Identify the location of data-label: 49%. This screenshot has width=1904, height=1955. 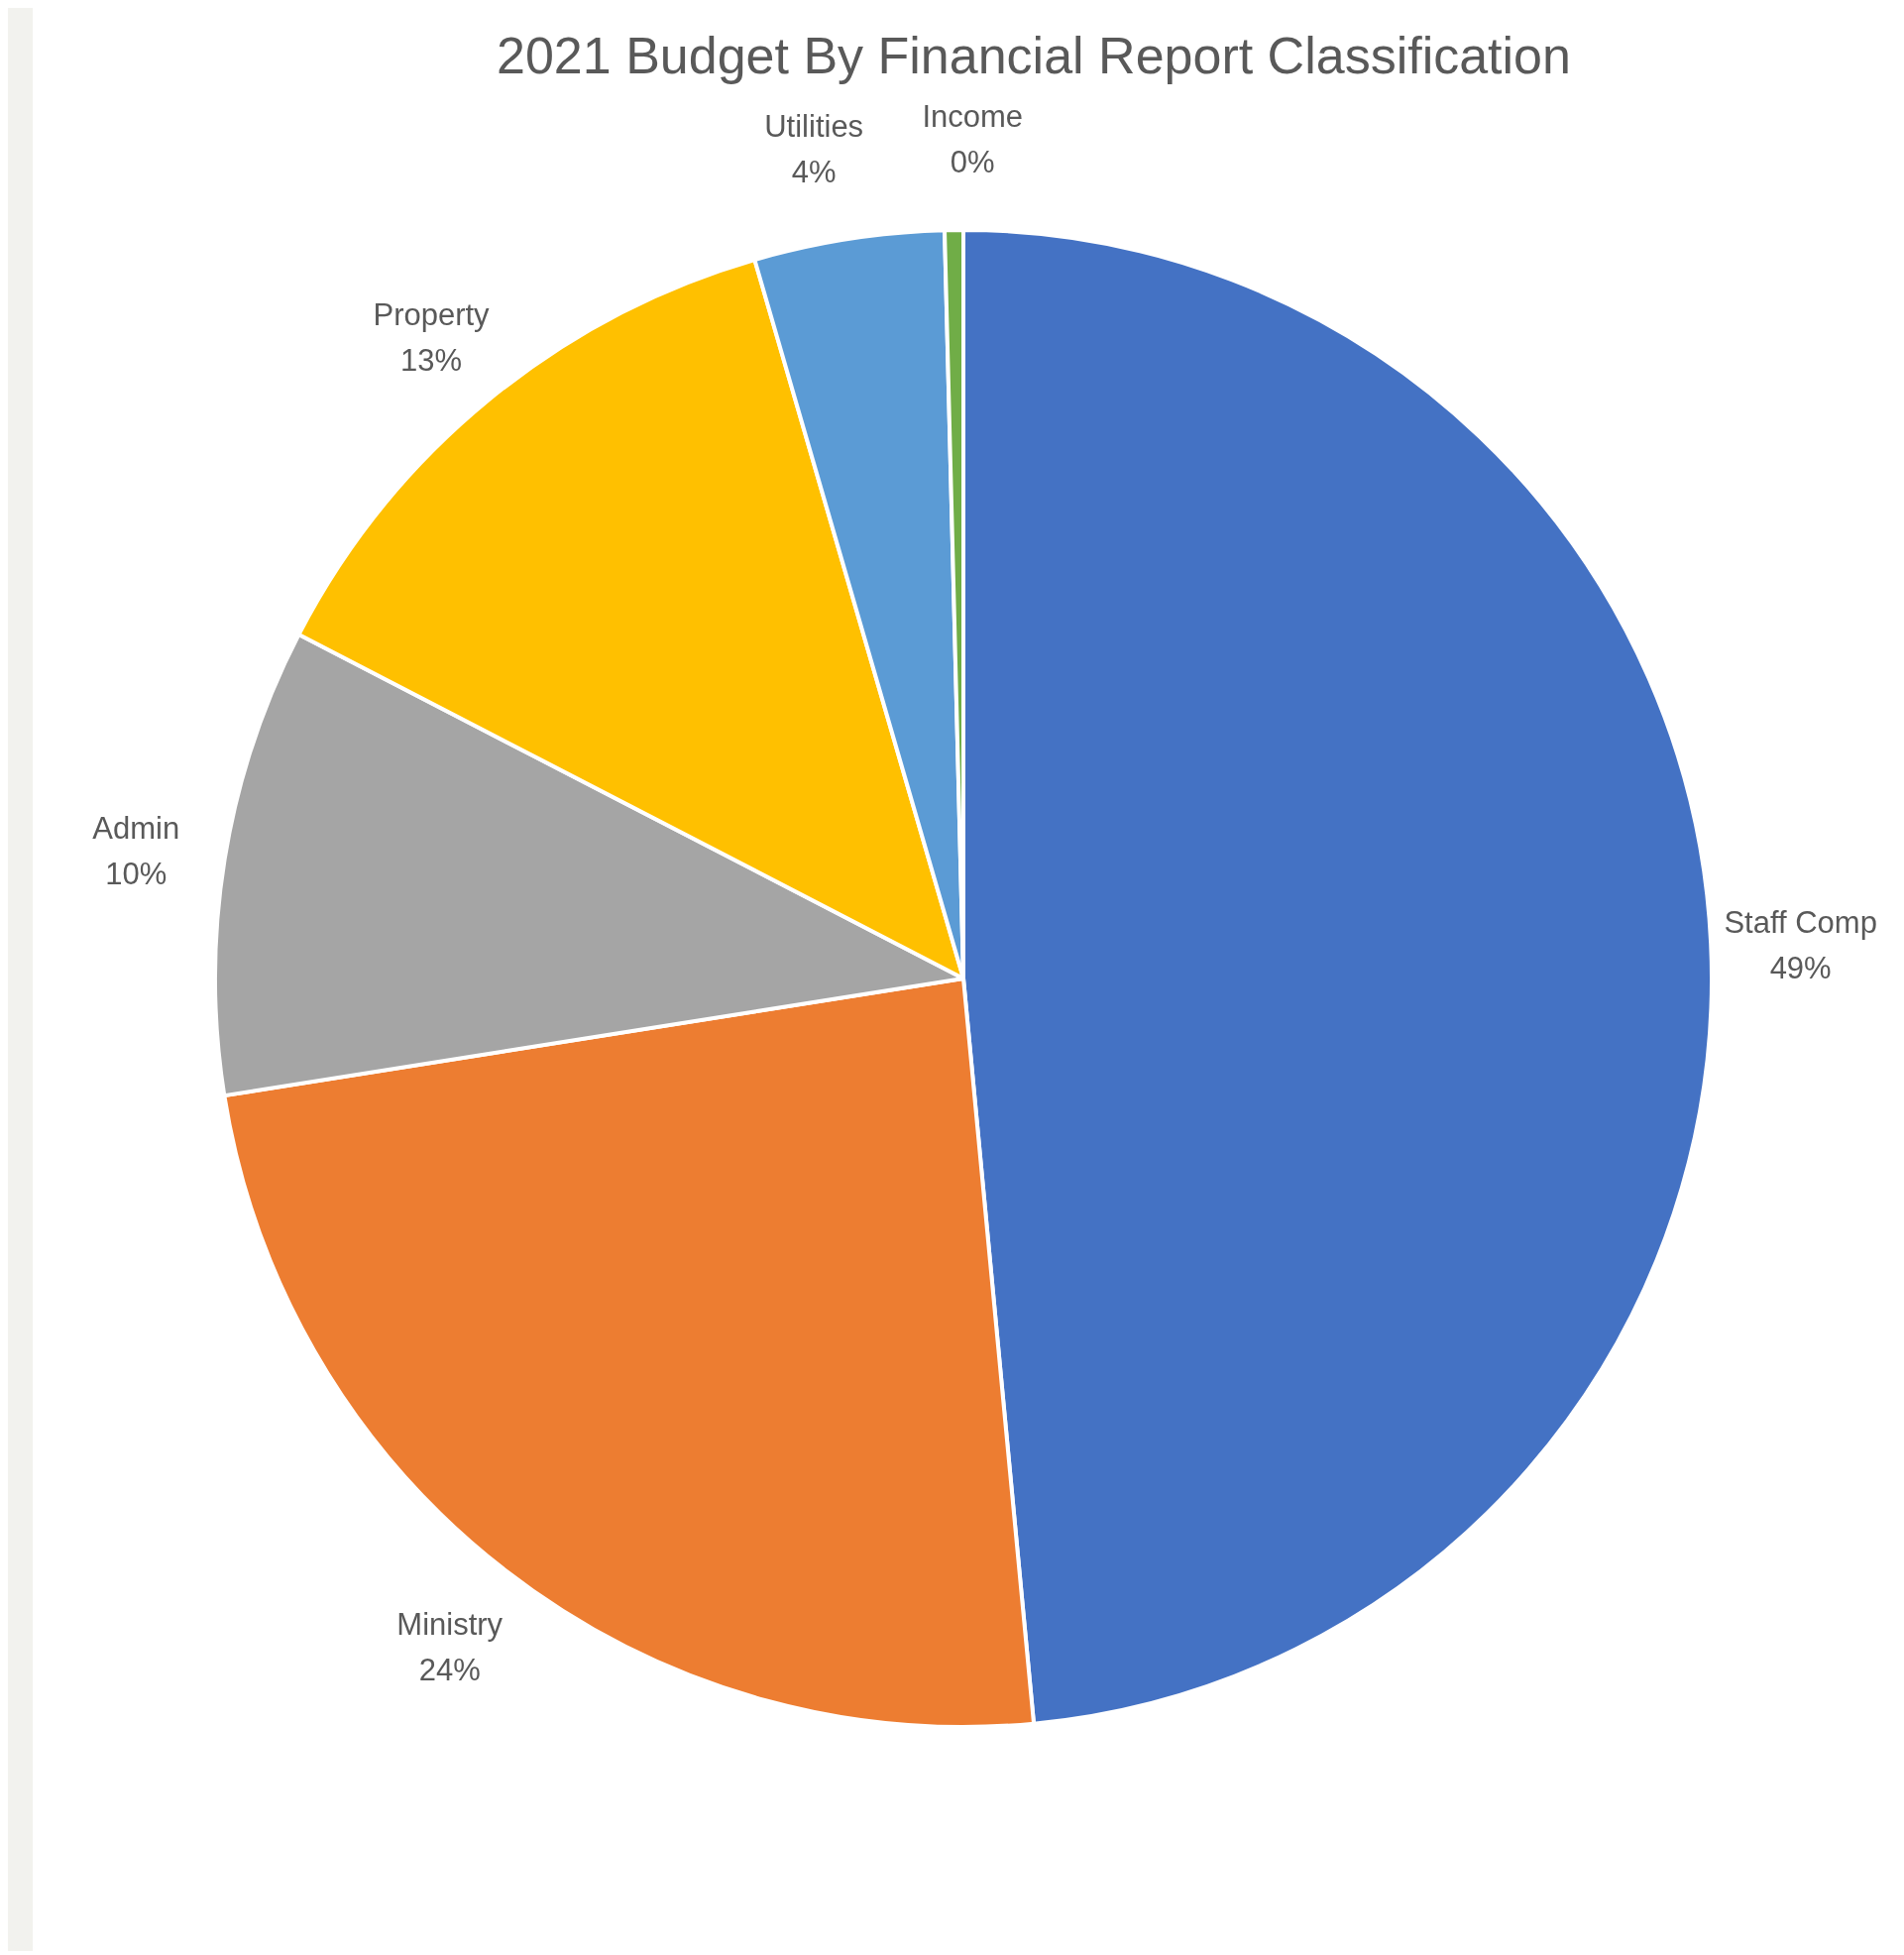
(1800, 968).